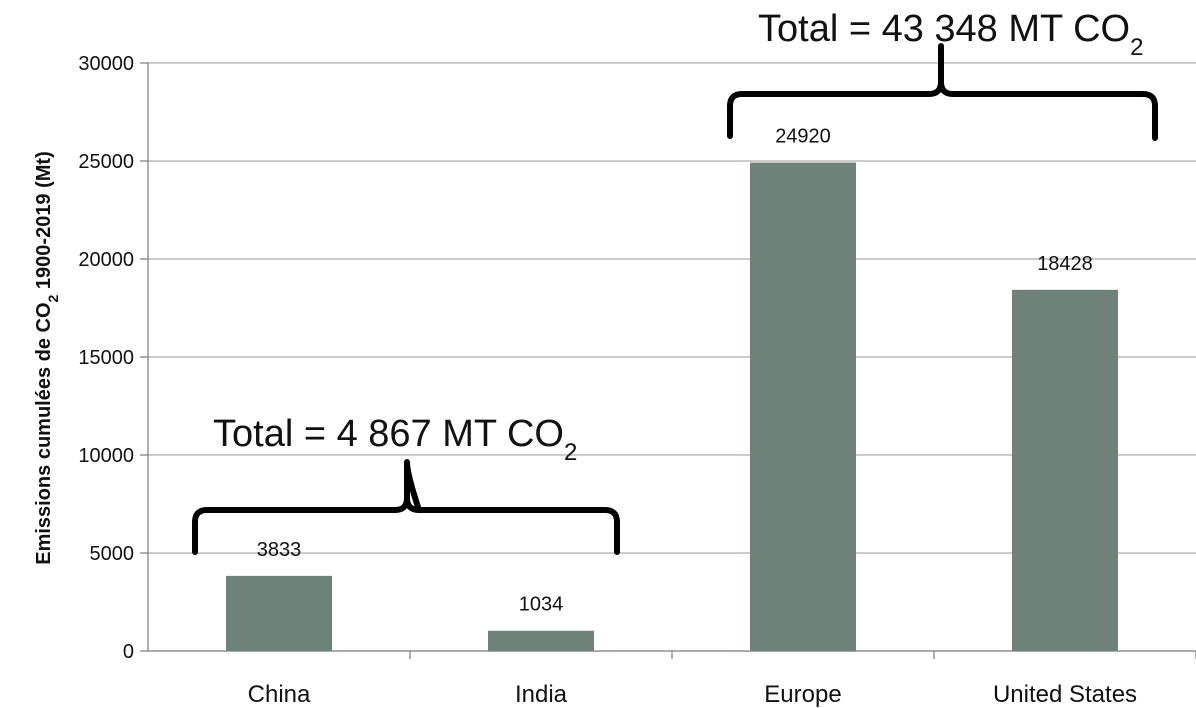 The width and height of the screenshot is (1196, 708). Describe the element at coordinates (106, 260) in the screenshot. I see `y-tick-label: 20000` at that location.